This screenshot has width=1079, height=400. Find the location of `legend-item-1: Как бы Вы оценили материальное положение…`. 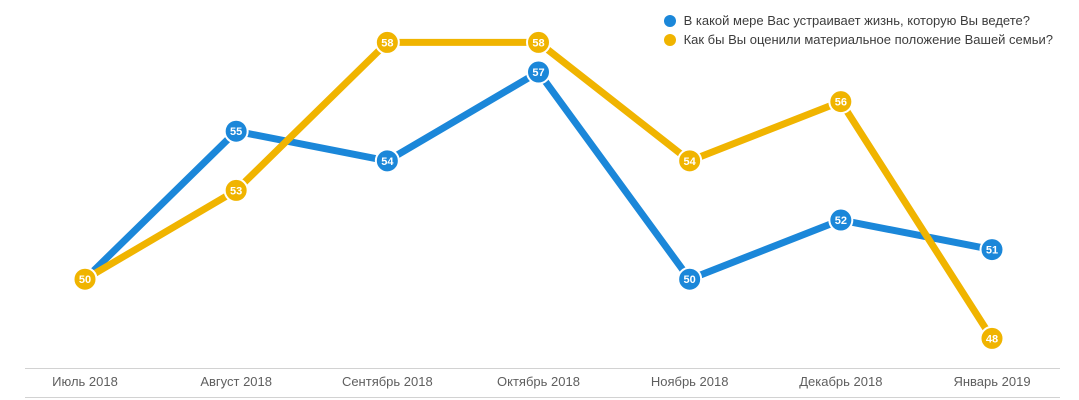

legend-item-1: Как бы Вы оценили материальное положение… is located at coordinates (858, 39).